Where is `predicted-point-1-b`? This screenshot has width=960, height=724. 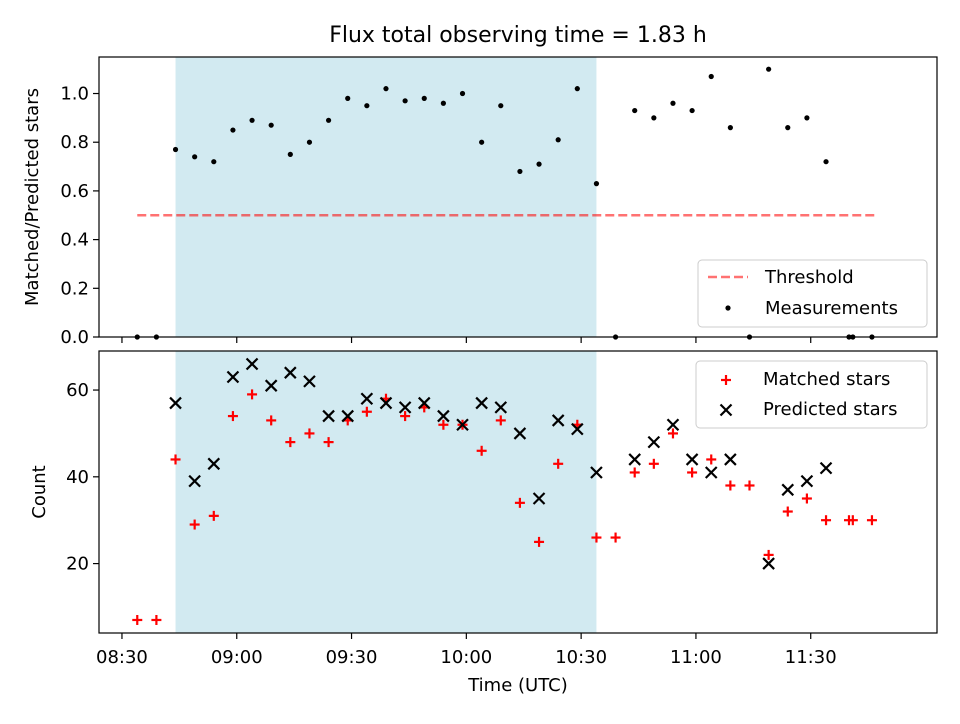 predicted-point-1-b is located at coordinates (194, 481).